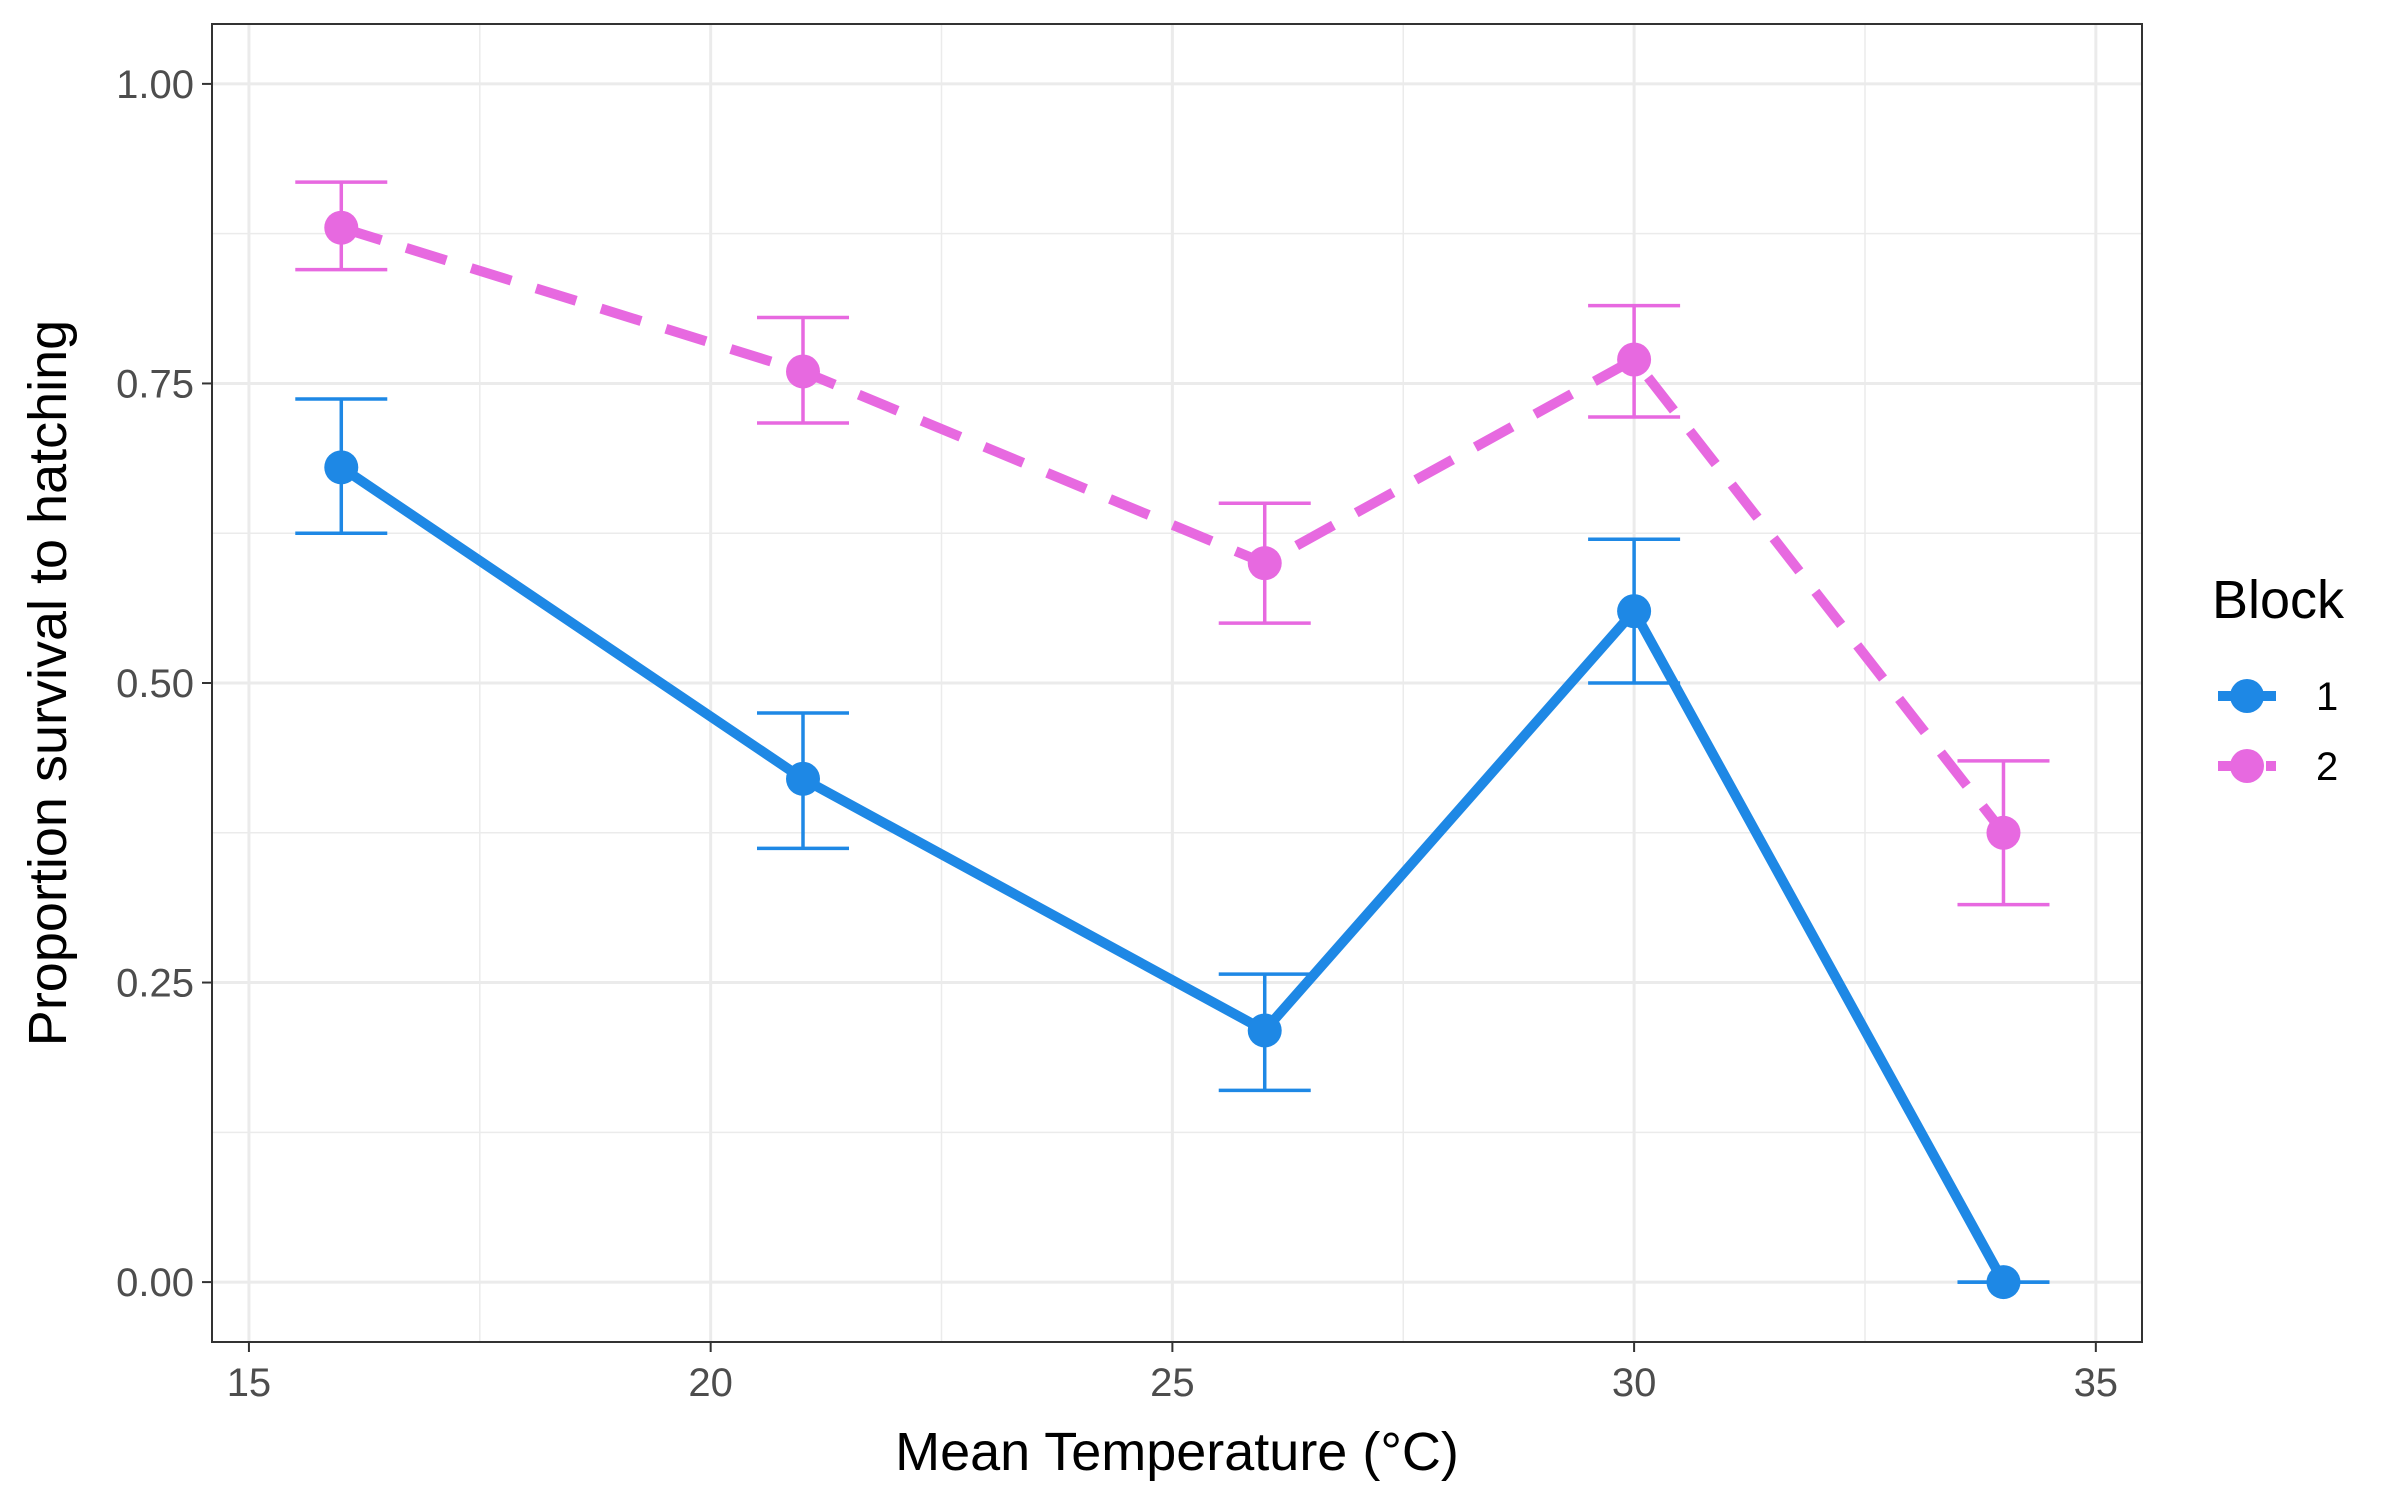 Image resolution: width=2400 pixels, height=1505 pixels. Describe the element at coordinates (155, 85) in the screenshot. I see `y-tick-label: 1.00` at that location.